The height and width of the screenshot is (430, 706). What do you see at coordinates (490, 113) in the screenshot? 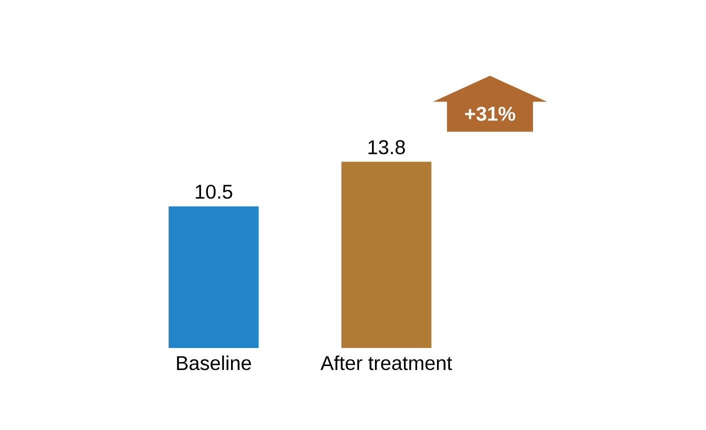
I see `text: +31%` at bounding box center [490, 113].